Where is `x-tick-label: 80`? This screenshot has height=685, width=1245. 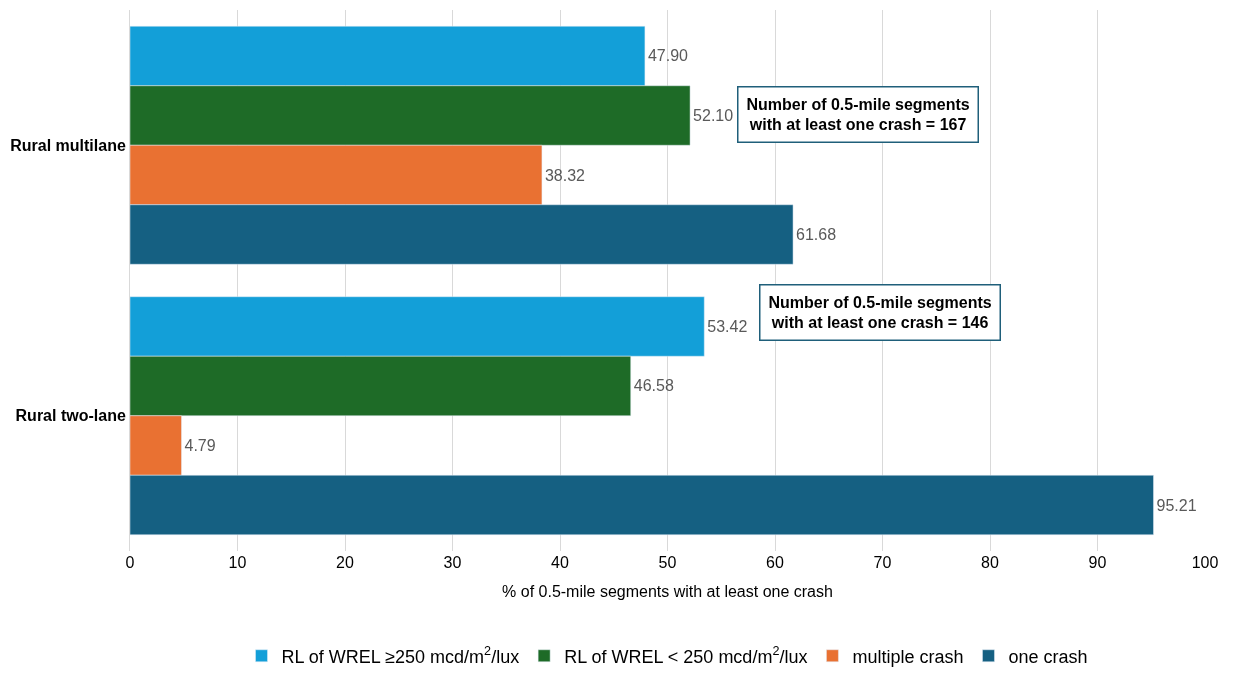
x-tick-label: 80 is located at coordinates (990, 562).